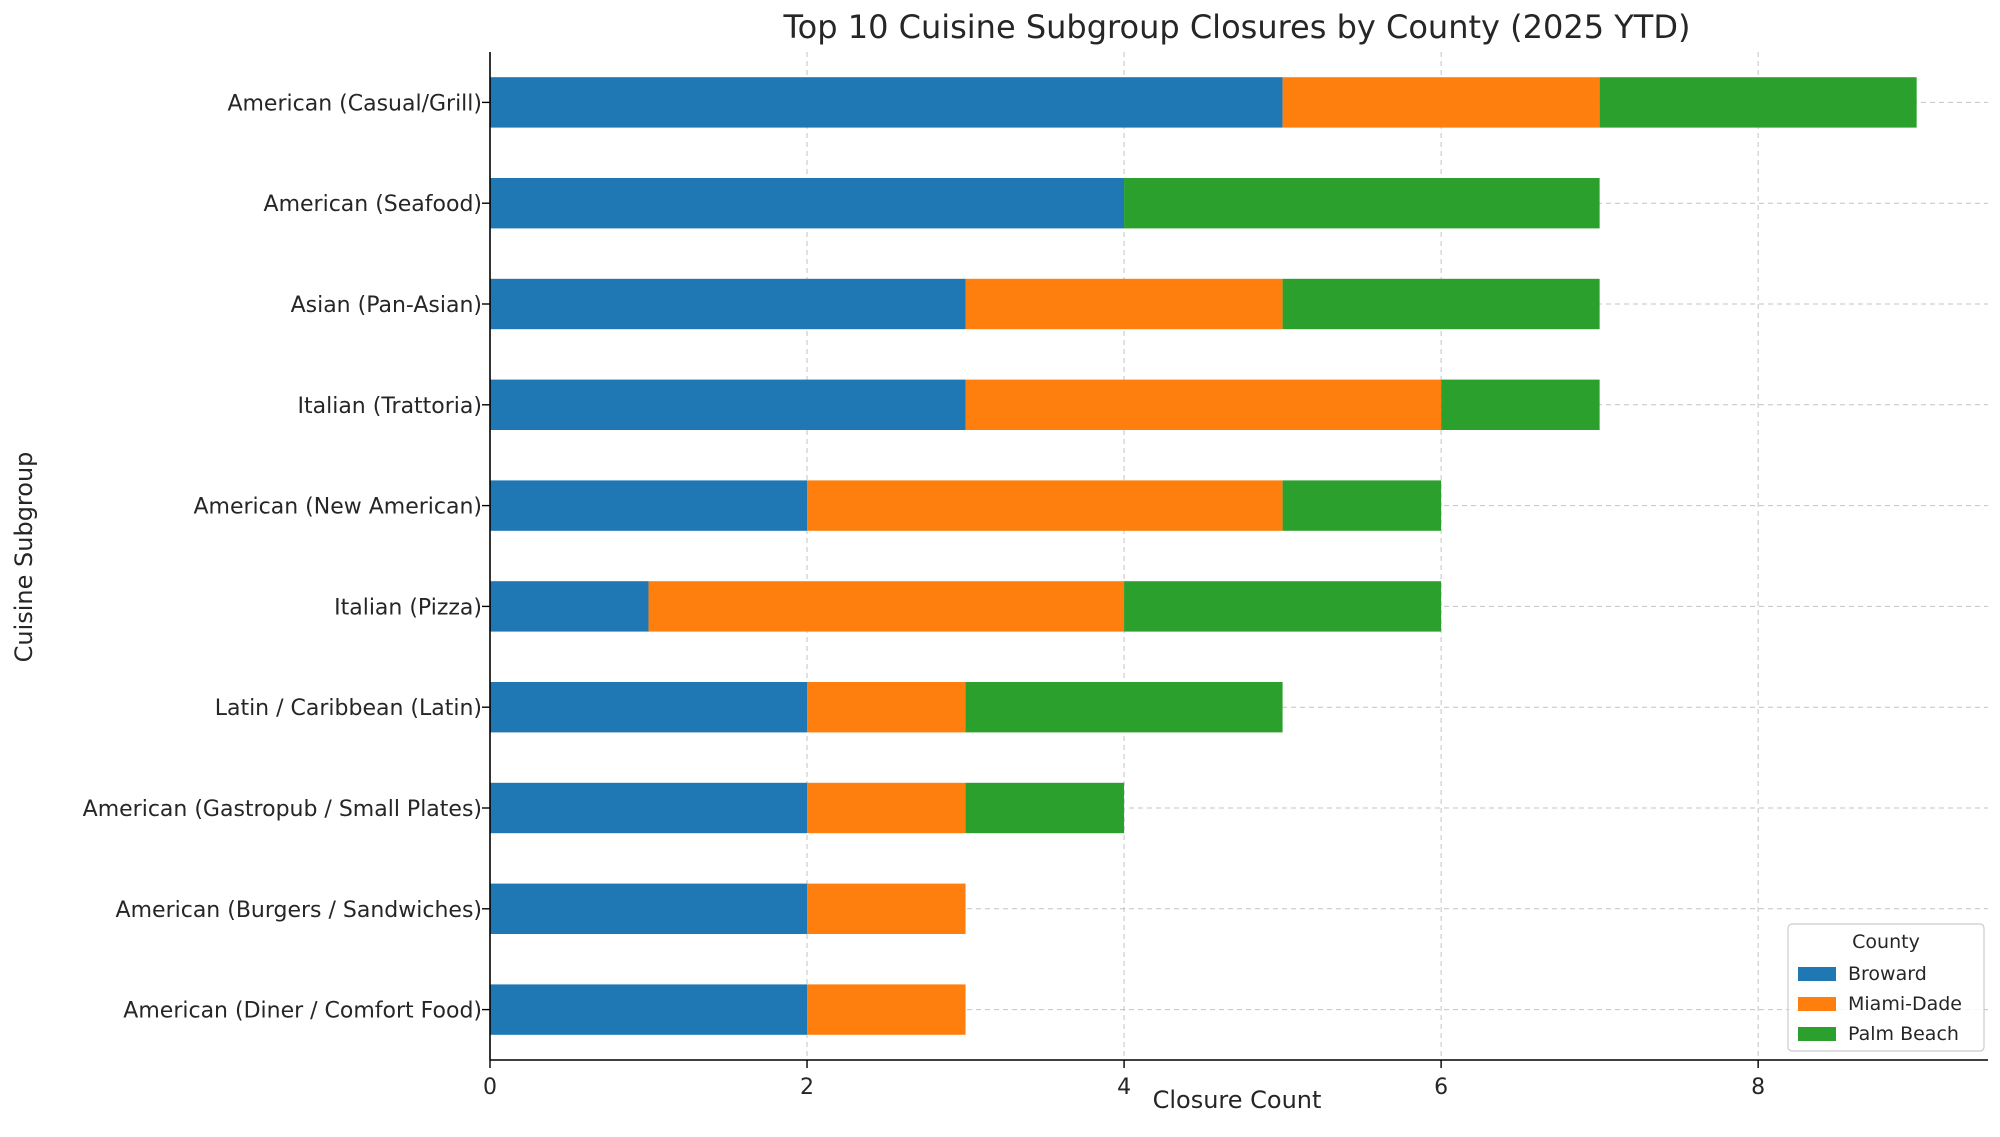  I want to click on y-tick-label: American (Gastropub / Small Plates), so click(282, 809).